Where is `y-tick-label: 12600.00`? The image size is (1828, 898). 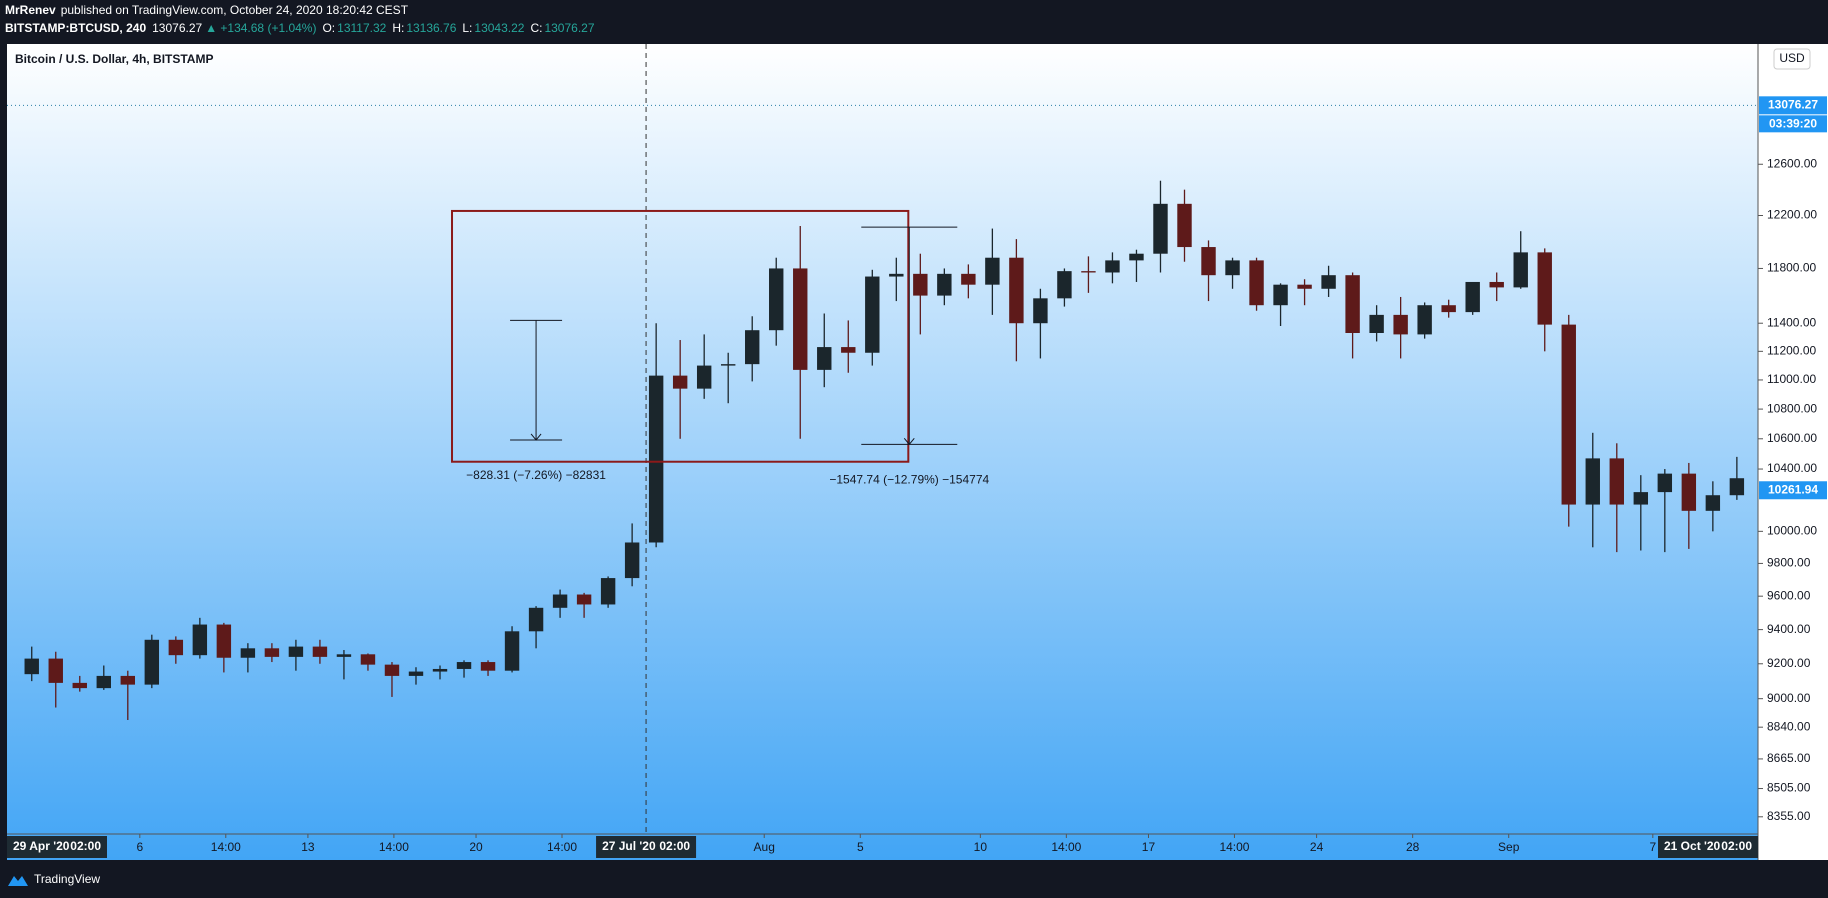 y-tick-label: 12600.00 is located at coordinates (1792, 163).